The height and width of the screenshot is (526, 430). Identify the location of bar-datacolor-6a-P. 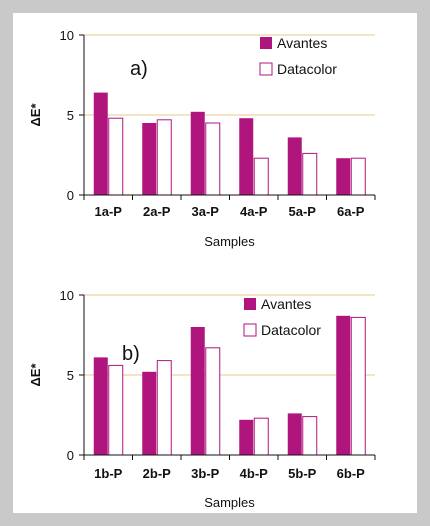
(358, 176).